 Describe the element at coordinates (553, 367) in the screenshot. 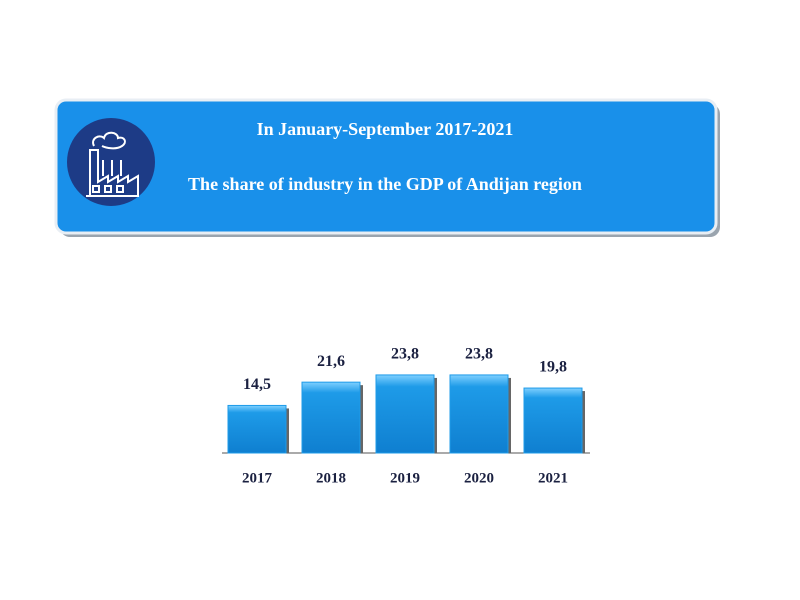

I see `value-label: 19,8` at that location.